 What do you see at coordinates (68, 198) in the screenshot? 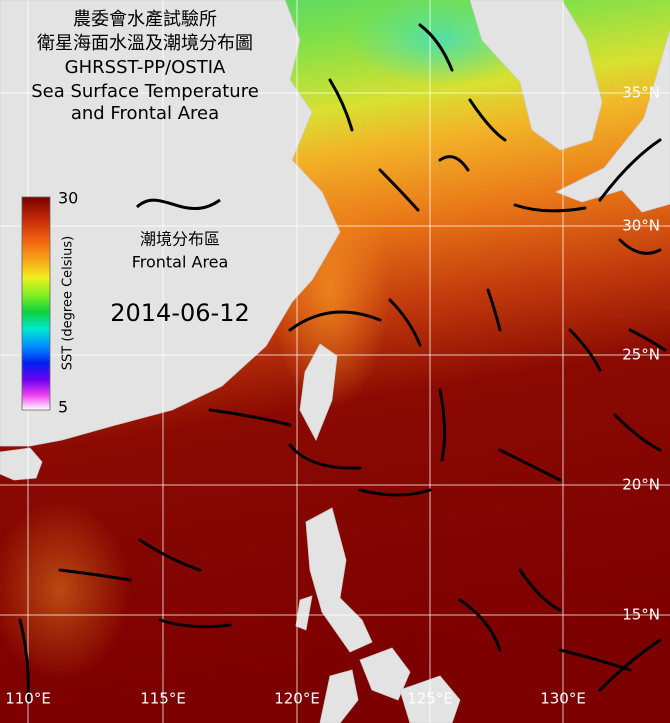
I see `colorbar-max: 30` at bounding box center [68, 198].